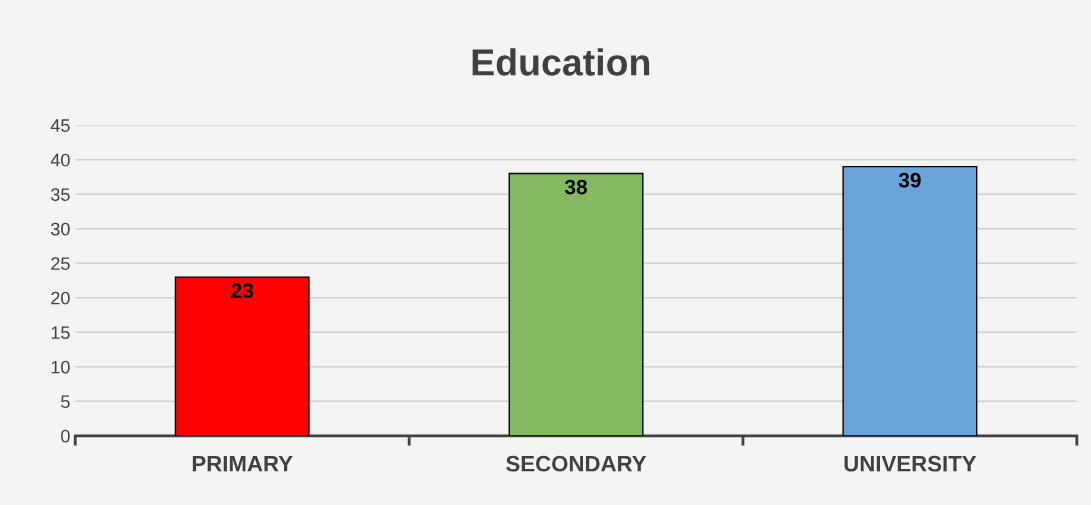 This screenshot has width=1091, height=505. Describe the element at coordinates (909, 180) in the screenshot. I see `data-label: 39` at that location.